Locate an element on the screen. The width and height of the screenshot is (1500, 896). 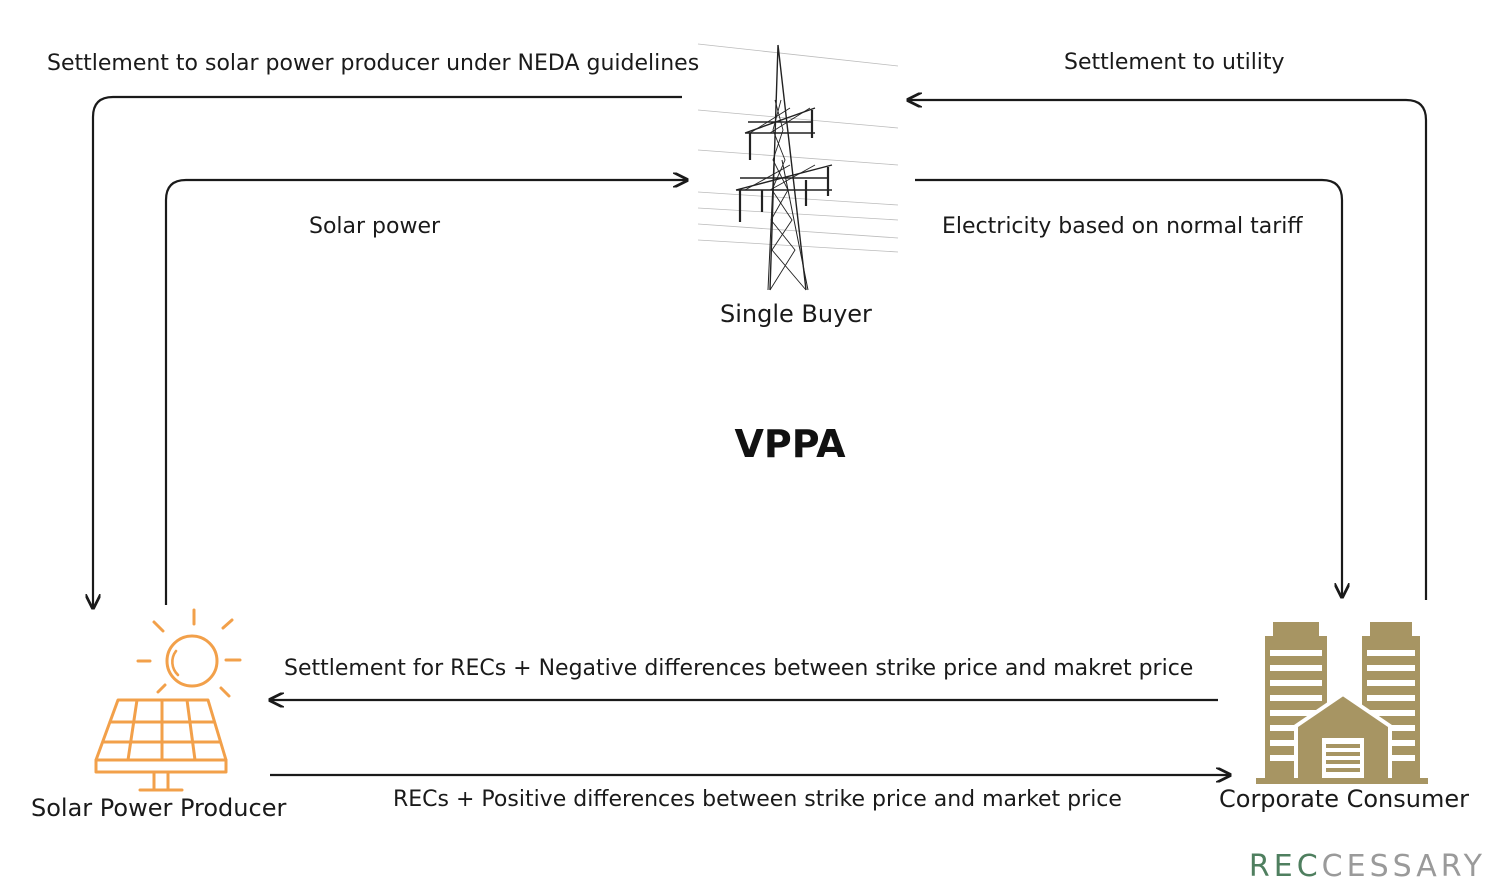
label-solar-power: Solar power is located at coordinates (375, 226).